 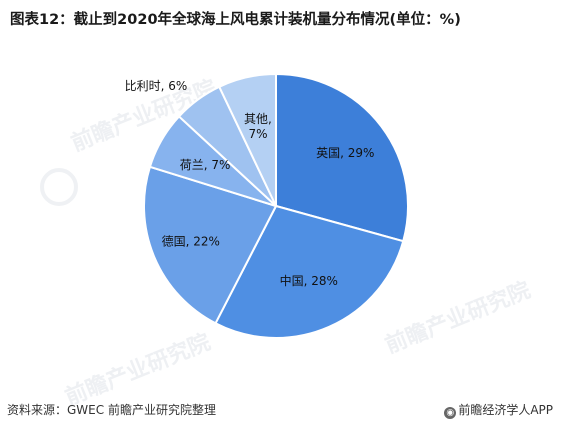 What do you see at coordinates (205, 165) in the screenshot?
I see `slice-label: 荷兰, 7%` at bounding box center [205, 165].